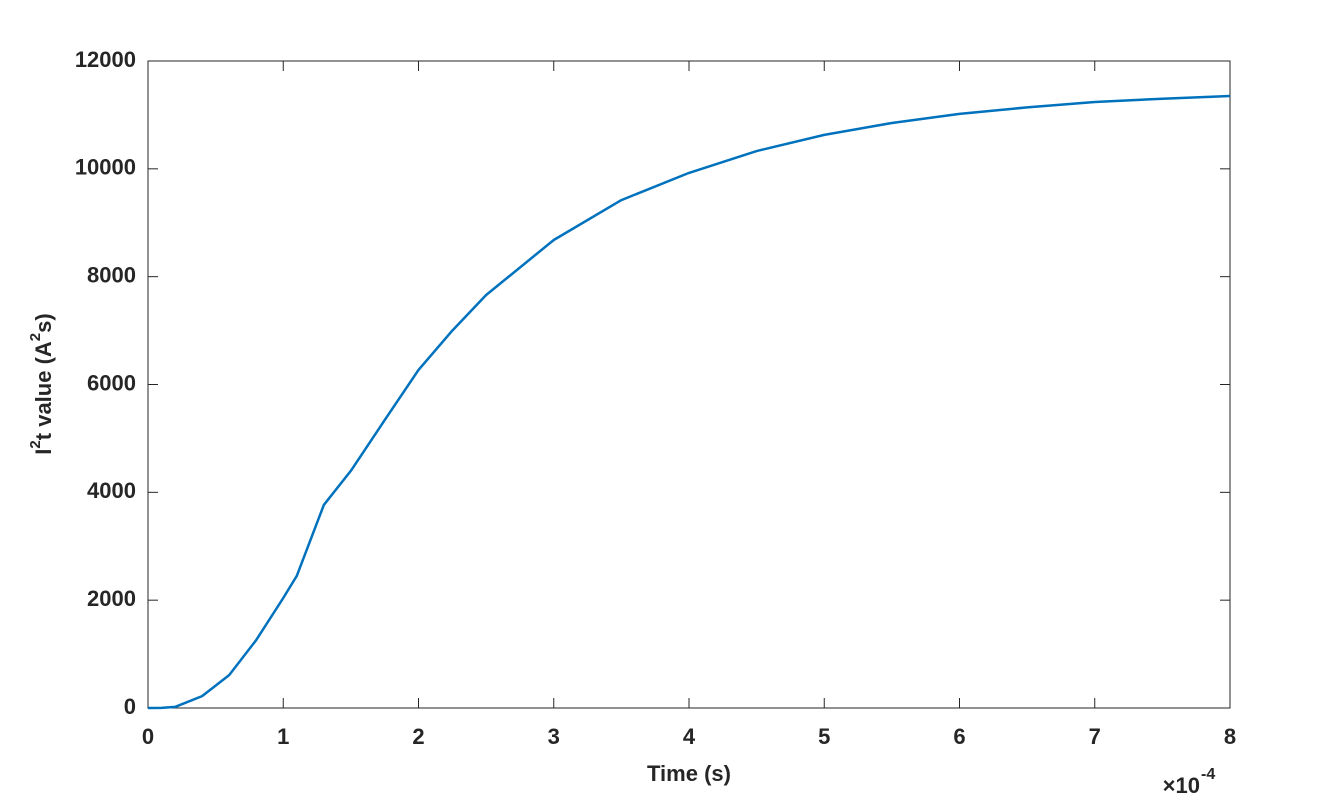 This screenshot has width=1330, height=805. What do you see at coordinates (130, 706) in the screenshot?
I see `y-tick-label: 0` at bounding box center [130, 706].